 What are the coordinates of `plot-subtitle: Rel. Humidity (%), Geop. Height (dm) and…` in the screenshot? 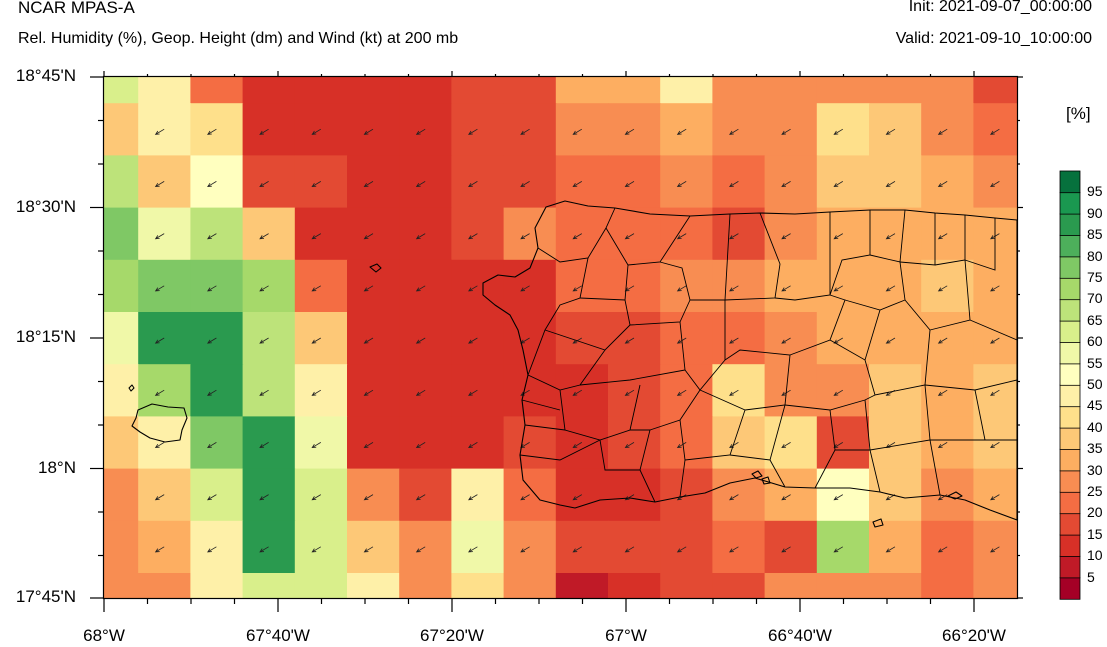 It's located at (238, 38).